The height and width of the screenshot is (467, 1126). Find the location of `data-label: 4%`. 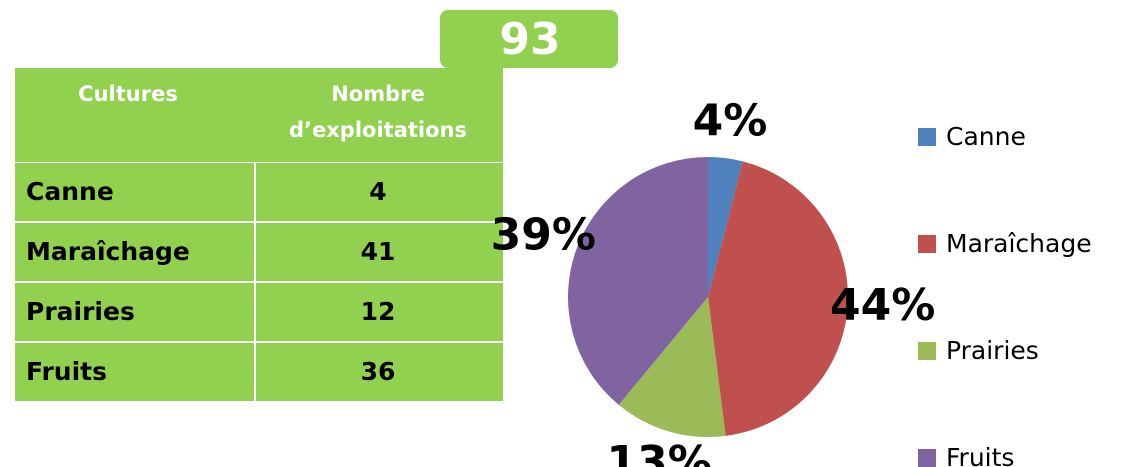

data-label: 4% is located at coordinates (730, 120).